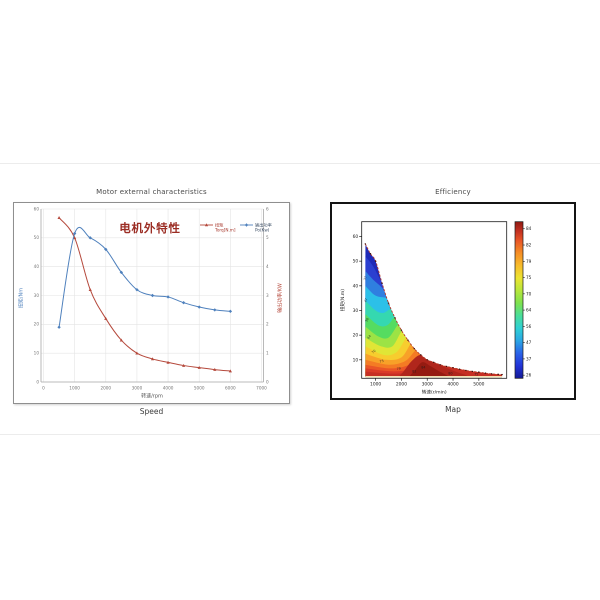 Image resolution: width=600 pixels, height=600 pixels. Describe the element at coordinates (280, 298) in the screenshot. I see `y-right-axis-label: 输出功率/KW` at that location.